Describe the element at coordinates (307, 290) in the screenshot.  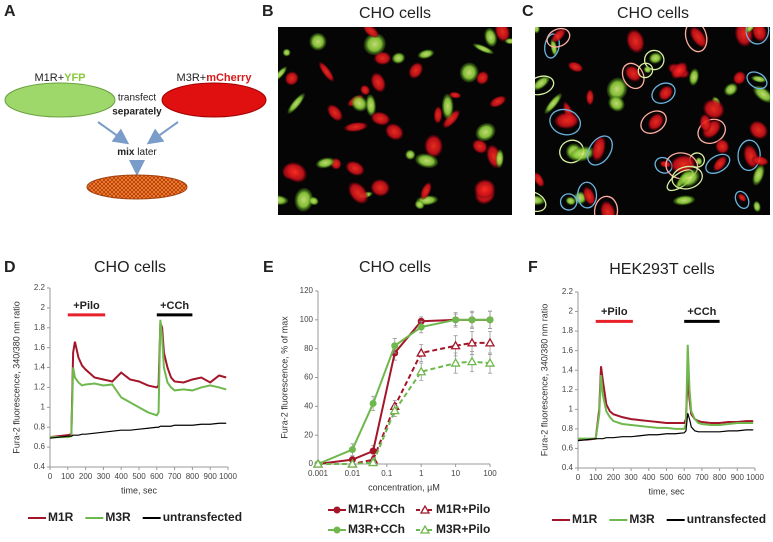
I see `y-tick-label: 120` at that location.